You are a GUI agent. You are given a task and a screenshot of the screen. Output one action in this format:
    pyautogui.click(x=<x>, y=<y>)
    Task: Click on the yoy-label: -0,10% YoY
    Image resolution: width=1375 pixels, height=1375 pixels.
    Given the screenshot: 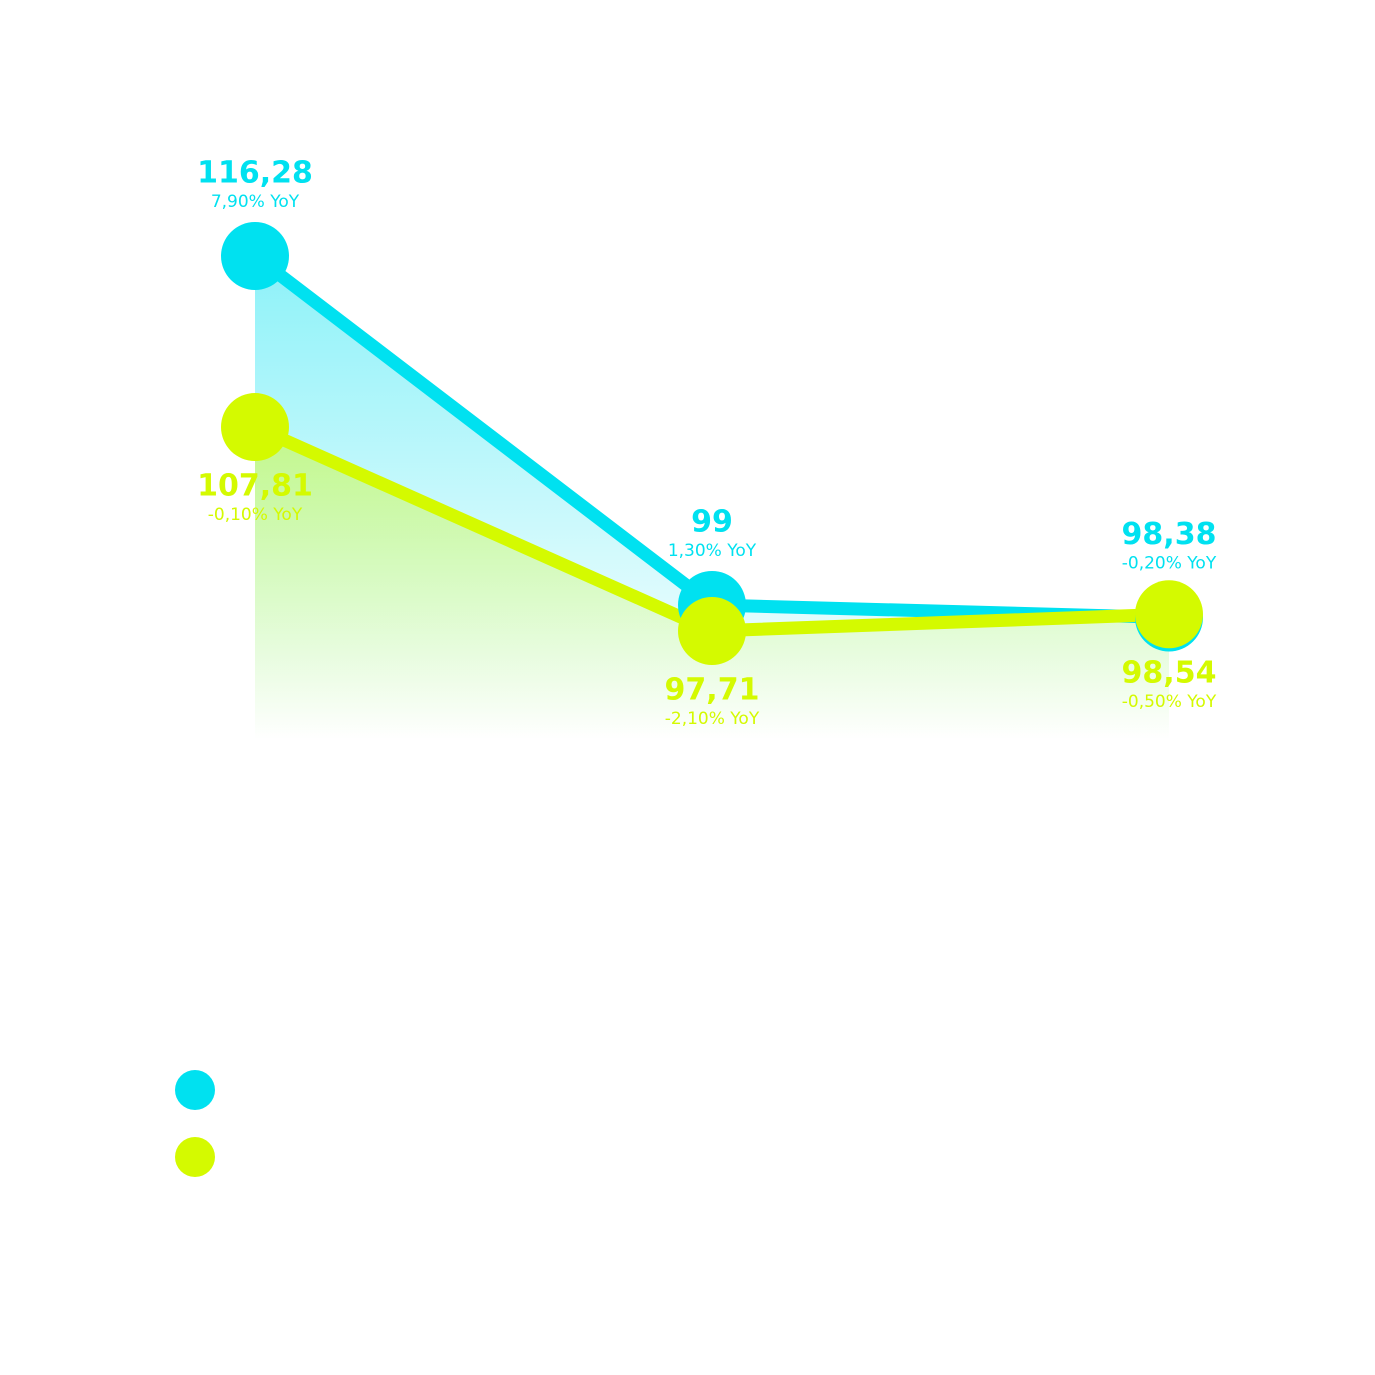 What is the action you would take?
    pyautogui.click(x=255, y=515)
    